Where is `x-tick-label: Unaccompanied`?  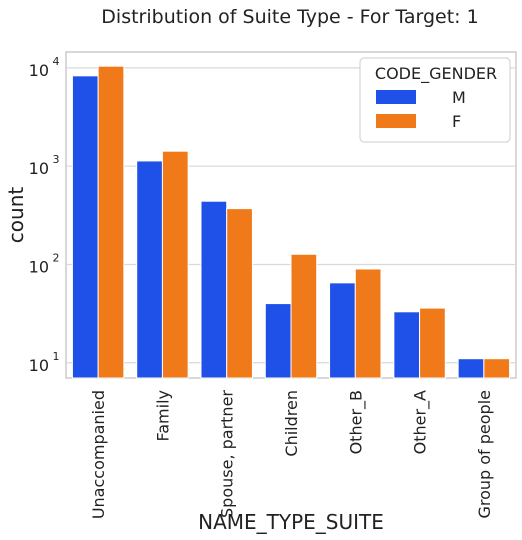 x-tick-label: Unaccompanied is located at coordinates (98, 454).